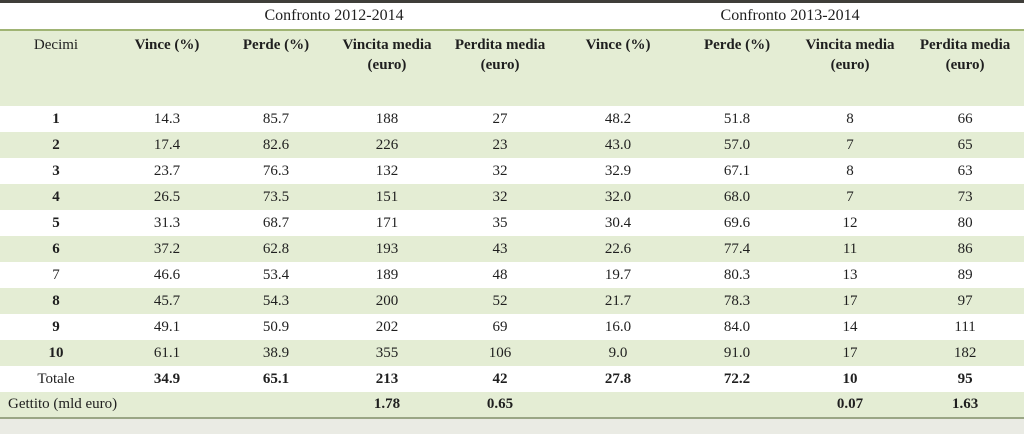  Describe the element at coordinates (965, 353) in the screenshot. I see `cell: 182` at that location.